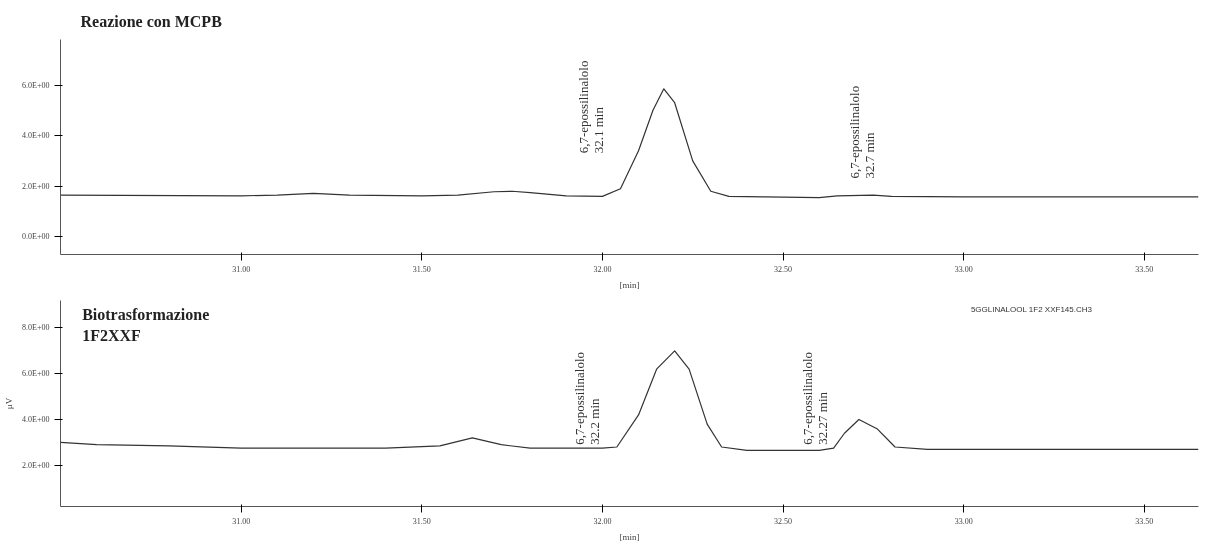  What do you see at coordinates (861, 132) in the screenshot?
I see `annotation: 6,7-epossilinalolo 32.7 min` at bounding box center [861, 132].